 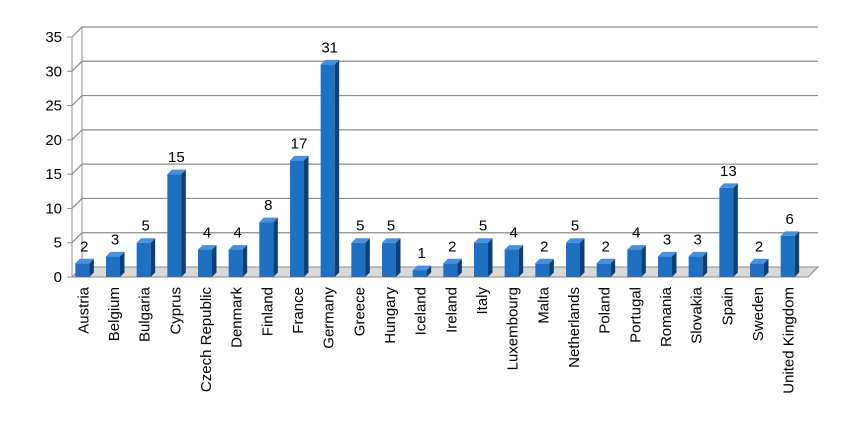 I want to click on y-tick-label: 5, so click(x=58, y=243).